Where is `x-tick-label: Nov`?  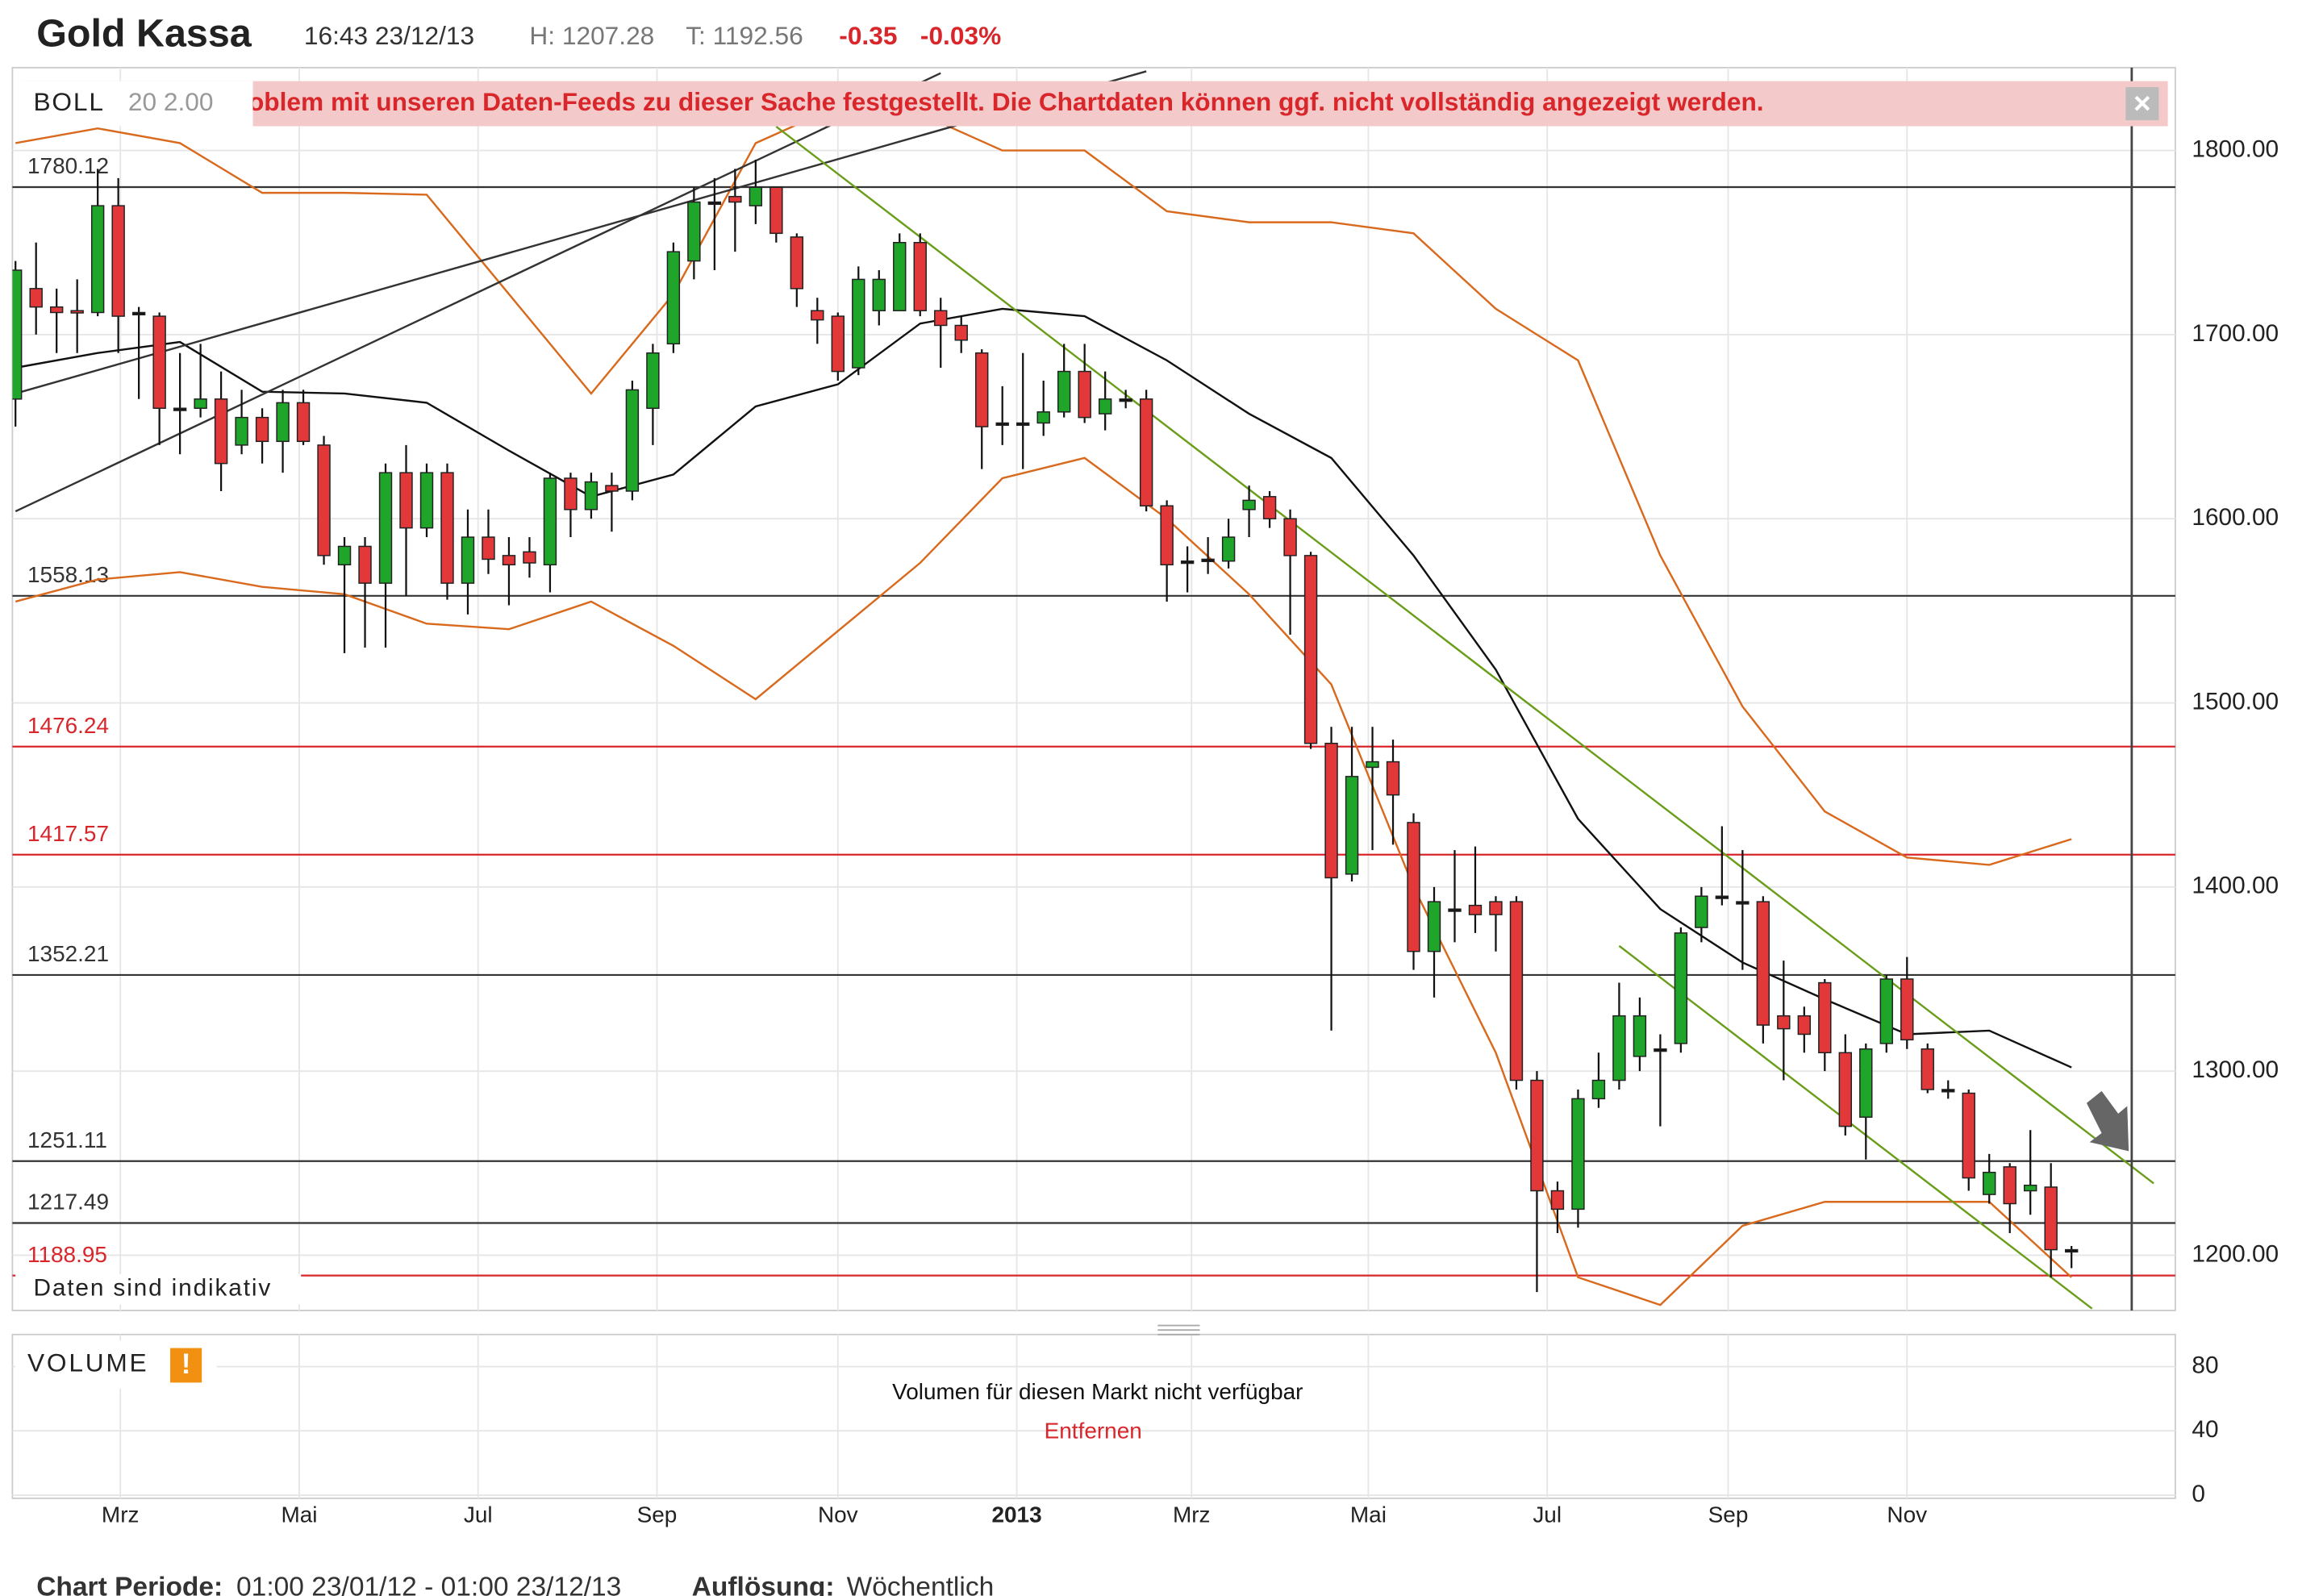
x-tick-label: Nov is located at coordinates (1907, 1514).